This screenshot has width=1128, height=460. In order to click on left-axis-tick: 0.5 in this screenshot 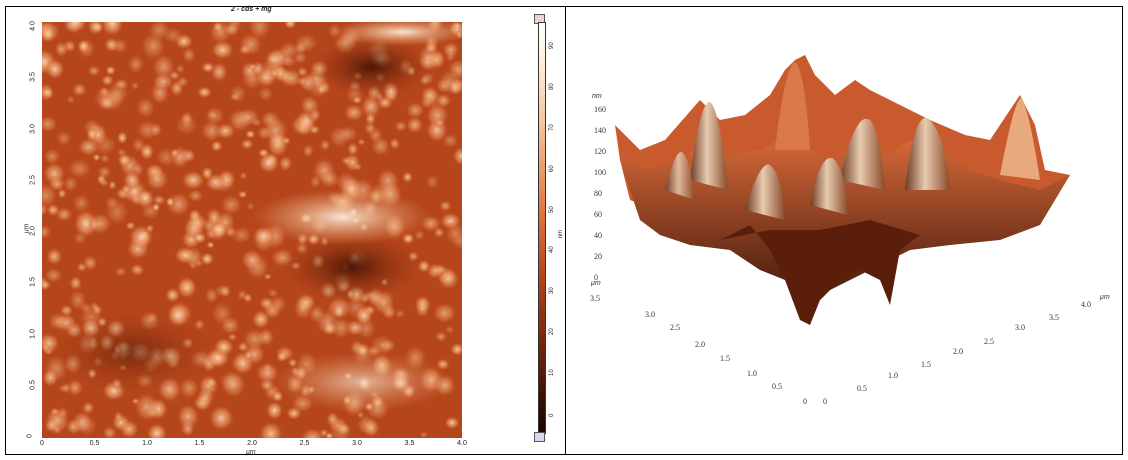, I will do `click(777, 386)`.